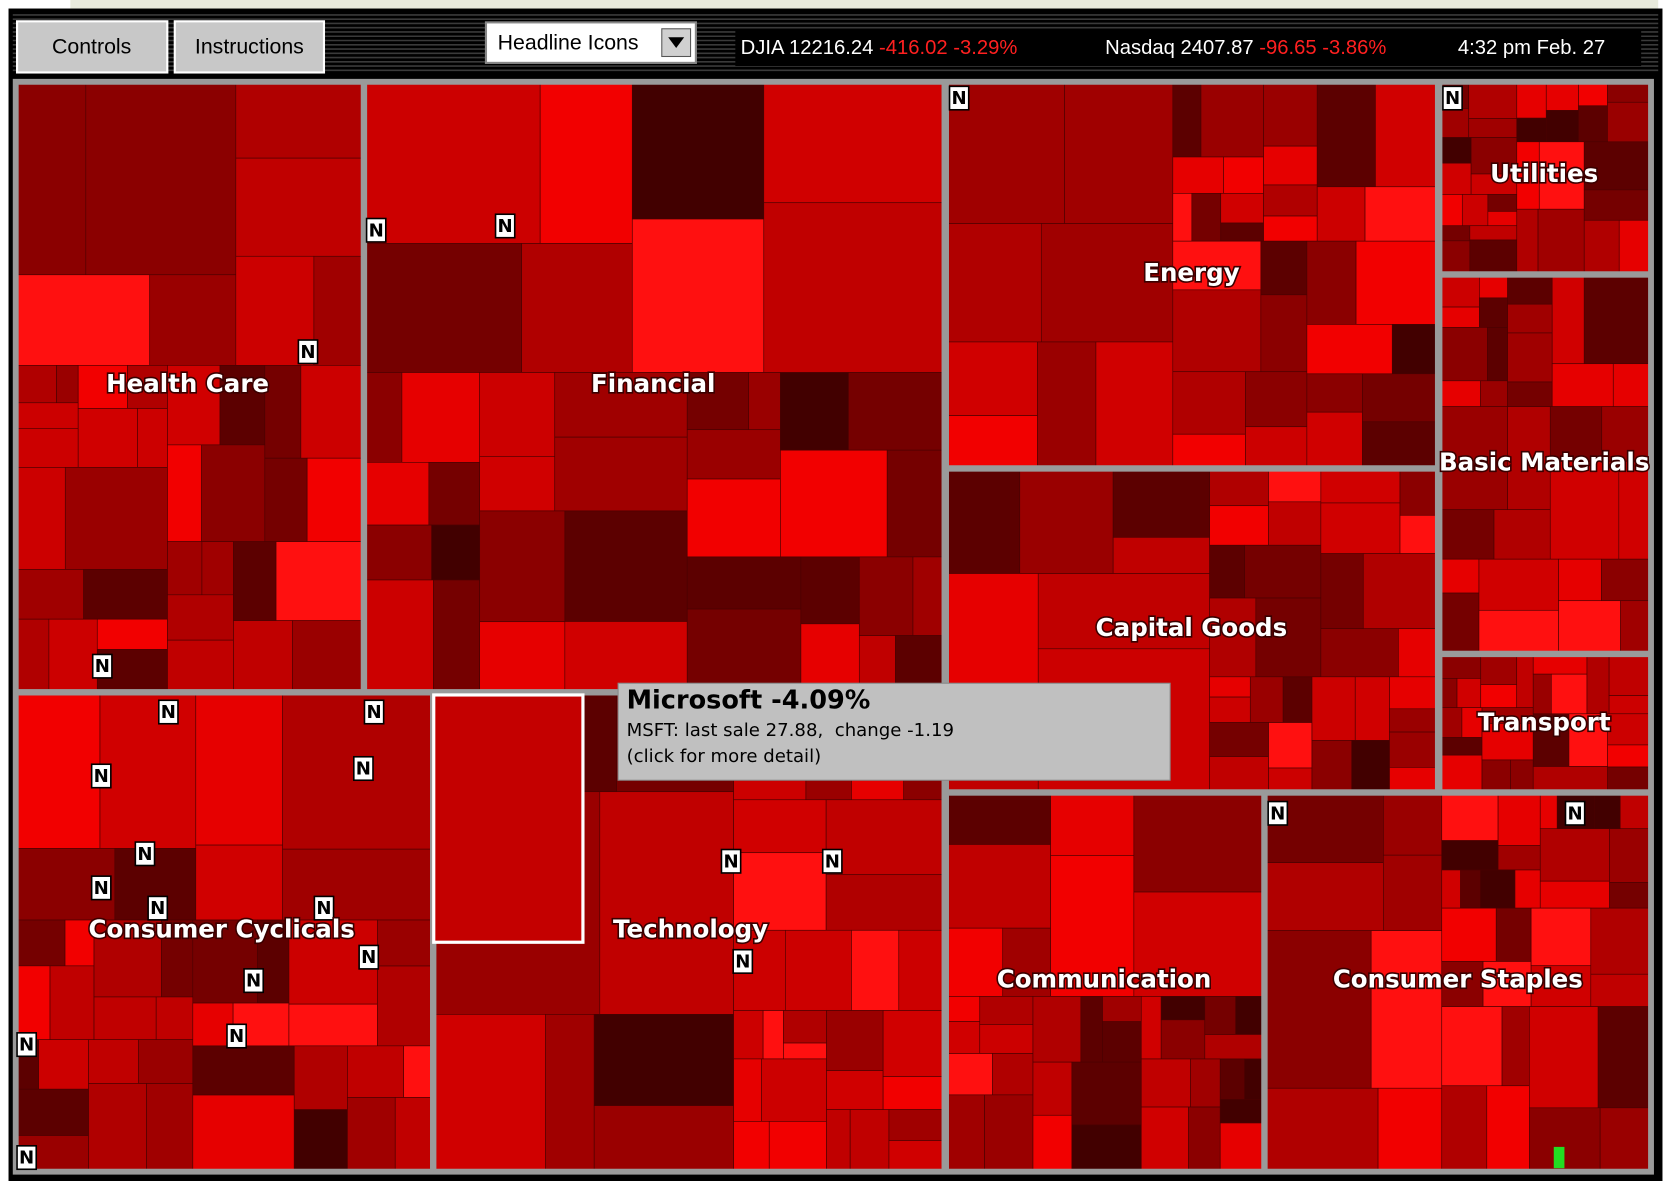  Describe the element at coordinates (91, 47) in the screenshot. I see `controls-label: Controls` at that location.